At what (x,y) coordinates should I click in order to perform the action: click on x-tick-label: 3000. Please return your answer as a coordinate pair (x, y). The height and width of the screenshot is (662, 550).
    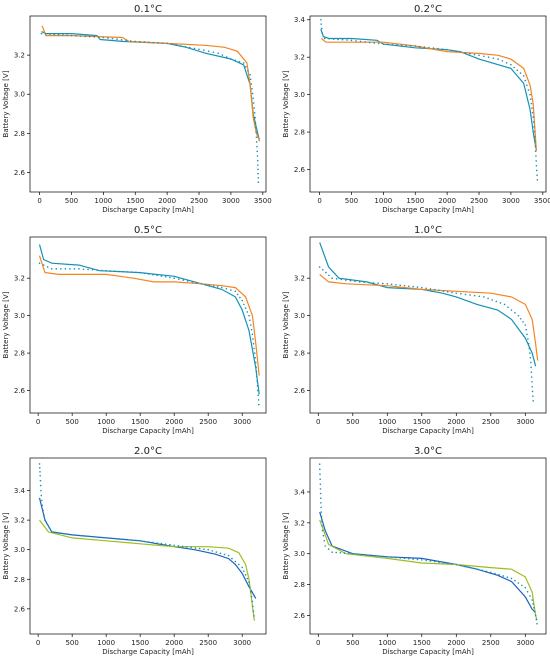
    Looking at the image, I should click on (242, 422).